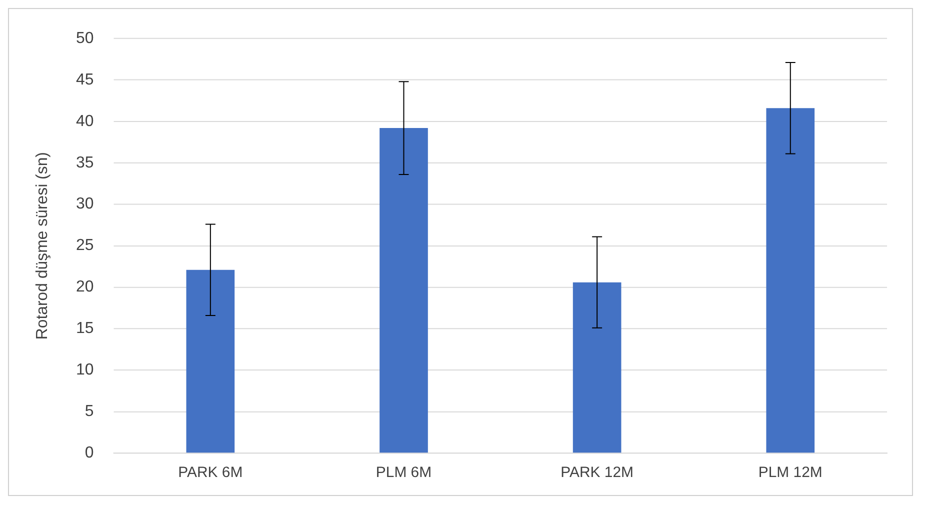 The width and height of the screenshot is (925, 508). I want to click on y-axis-title: Rotarod düşme süresi (sn), so click(42, 246).